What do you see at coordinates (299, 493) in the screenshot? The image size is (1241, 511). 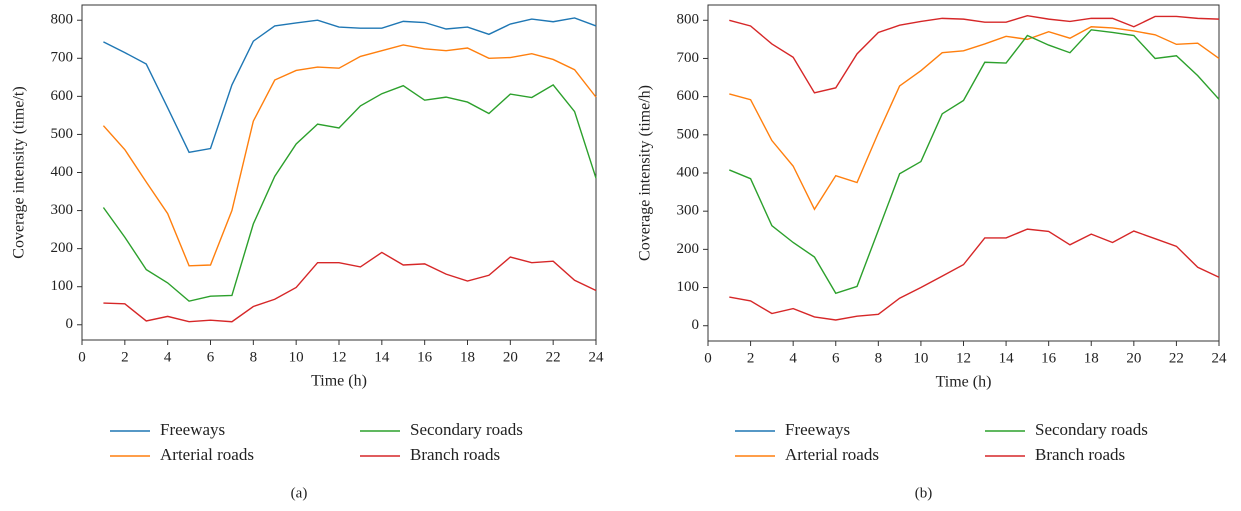 I see `caption: (a)` at bounding box center [299, 493].